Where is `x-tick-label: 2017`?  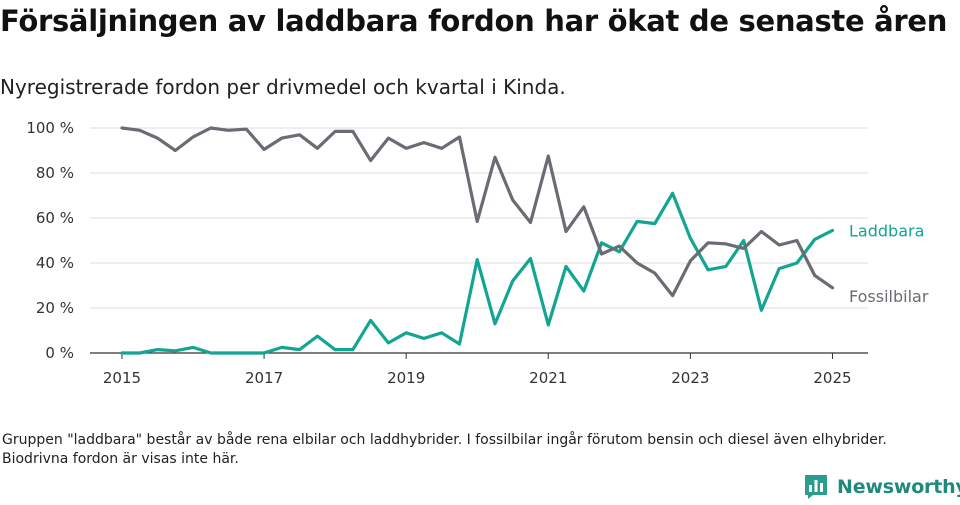 x-tick-label: 2017 is located at coordinates (264, 378).